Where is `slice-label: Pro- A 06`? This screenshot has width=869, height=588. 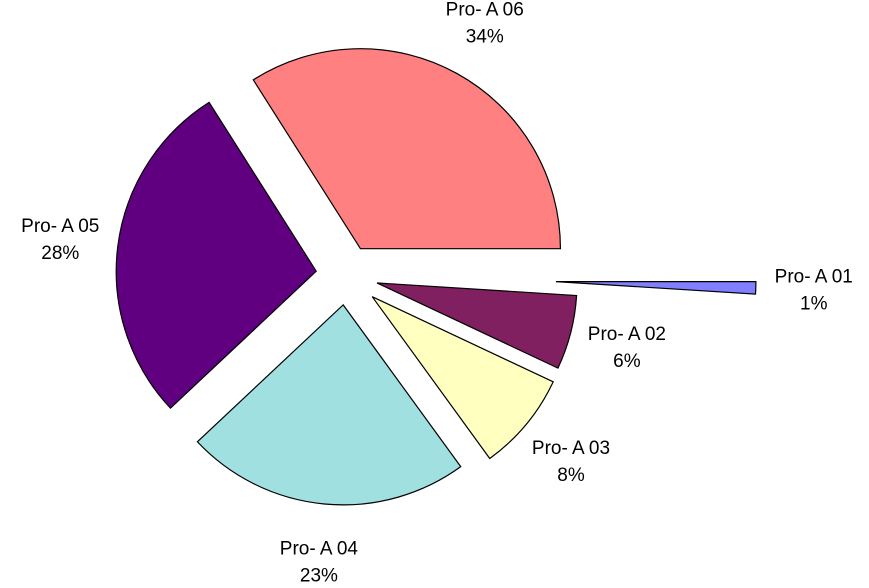 slice-label: Pro- A 06 is located at coordinates (485, 10).